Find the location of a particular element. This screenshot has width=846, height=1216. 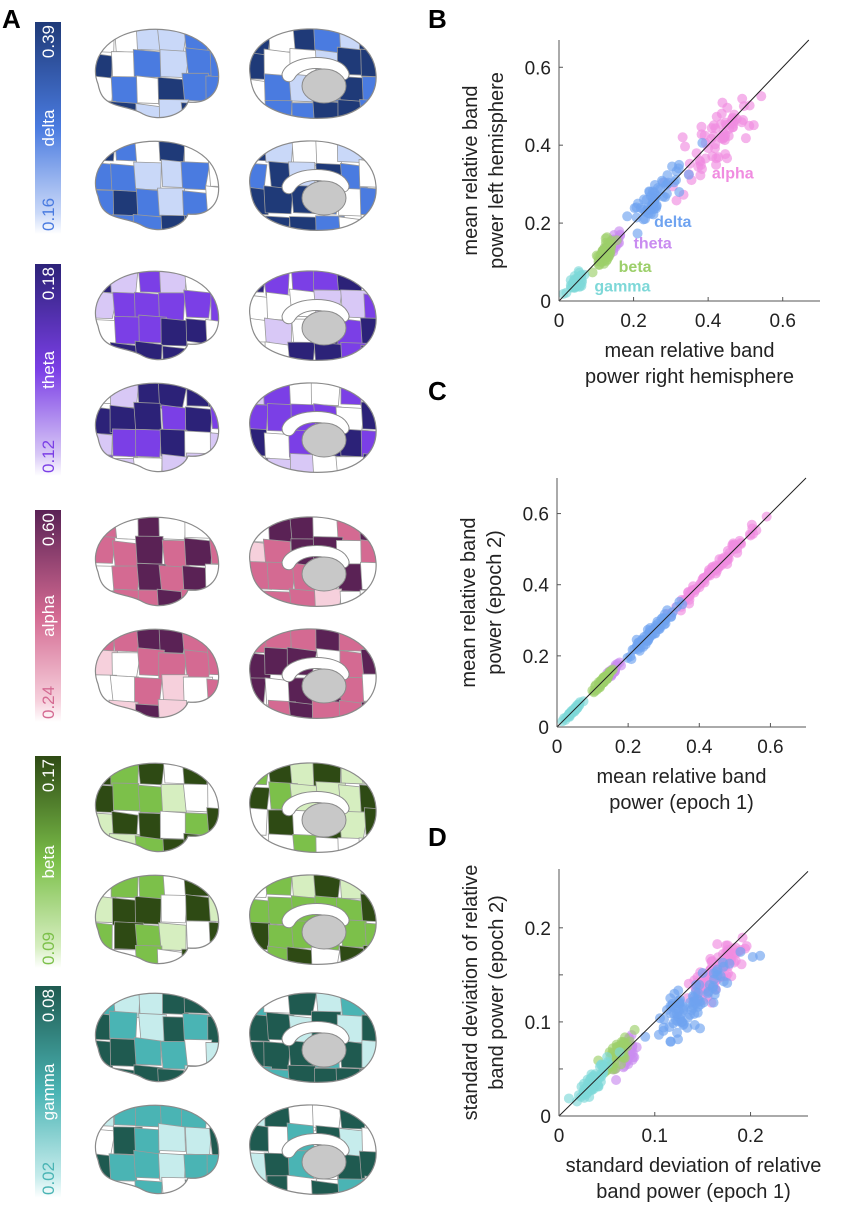

brain-left-lateral-beta is located at coordinates (157, 807).